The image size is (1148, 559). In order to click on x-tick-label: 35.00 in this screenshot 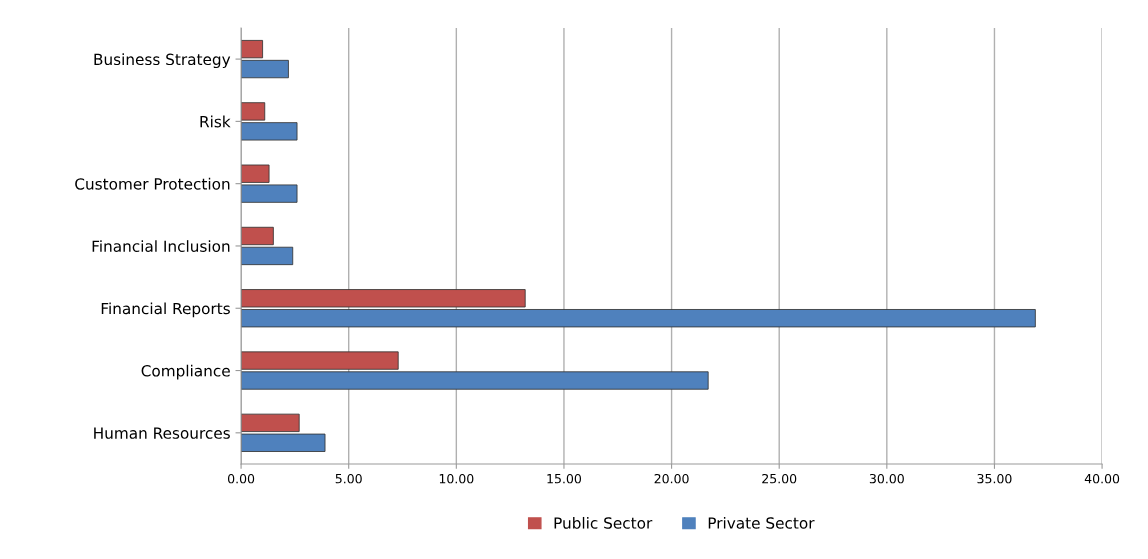, I will do `click(994, 478)`.